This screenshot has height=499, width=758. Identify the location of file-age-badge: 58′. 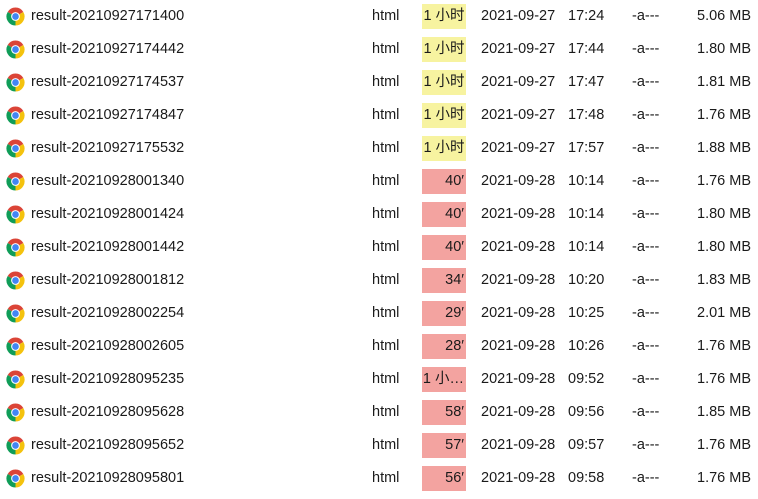
(444, 412).